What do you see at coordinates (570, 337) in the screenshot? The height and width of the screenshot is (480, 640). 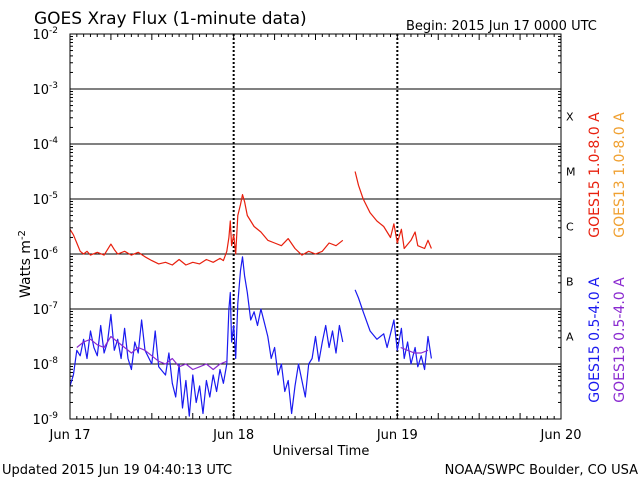 I see `flare-class-a: A` at bounding box center [570, 337].